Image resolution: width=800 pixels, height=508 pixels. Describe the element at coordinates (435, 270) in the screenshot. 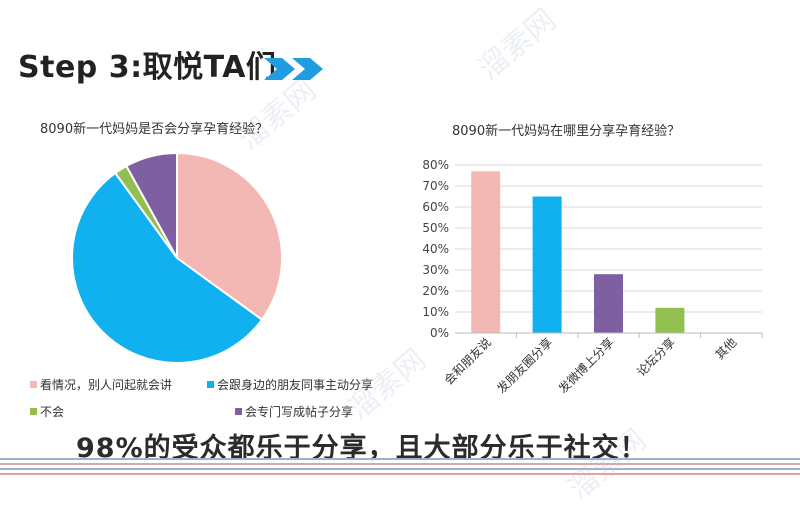

I see `y-tick-label: 30%` at that location.